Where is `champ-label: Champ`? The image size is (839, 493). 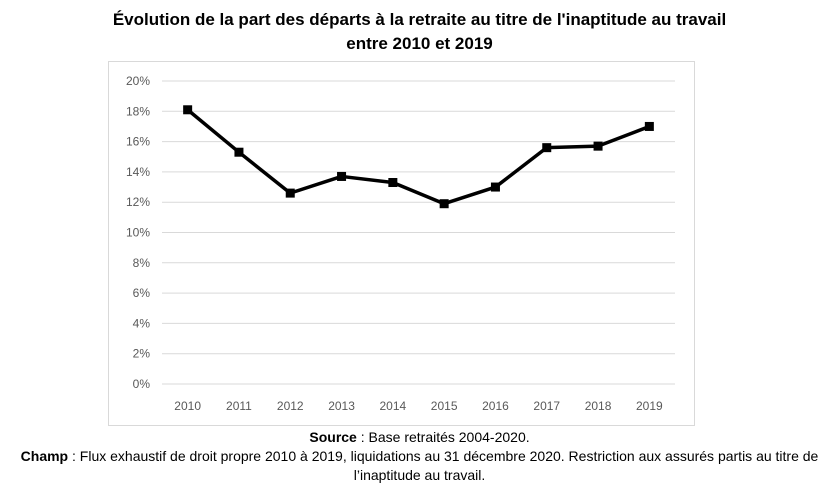
champ-label: Champ is located at coordinates (44, 456).